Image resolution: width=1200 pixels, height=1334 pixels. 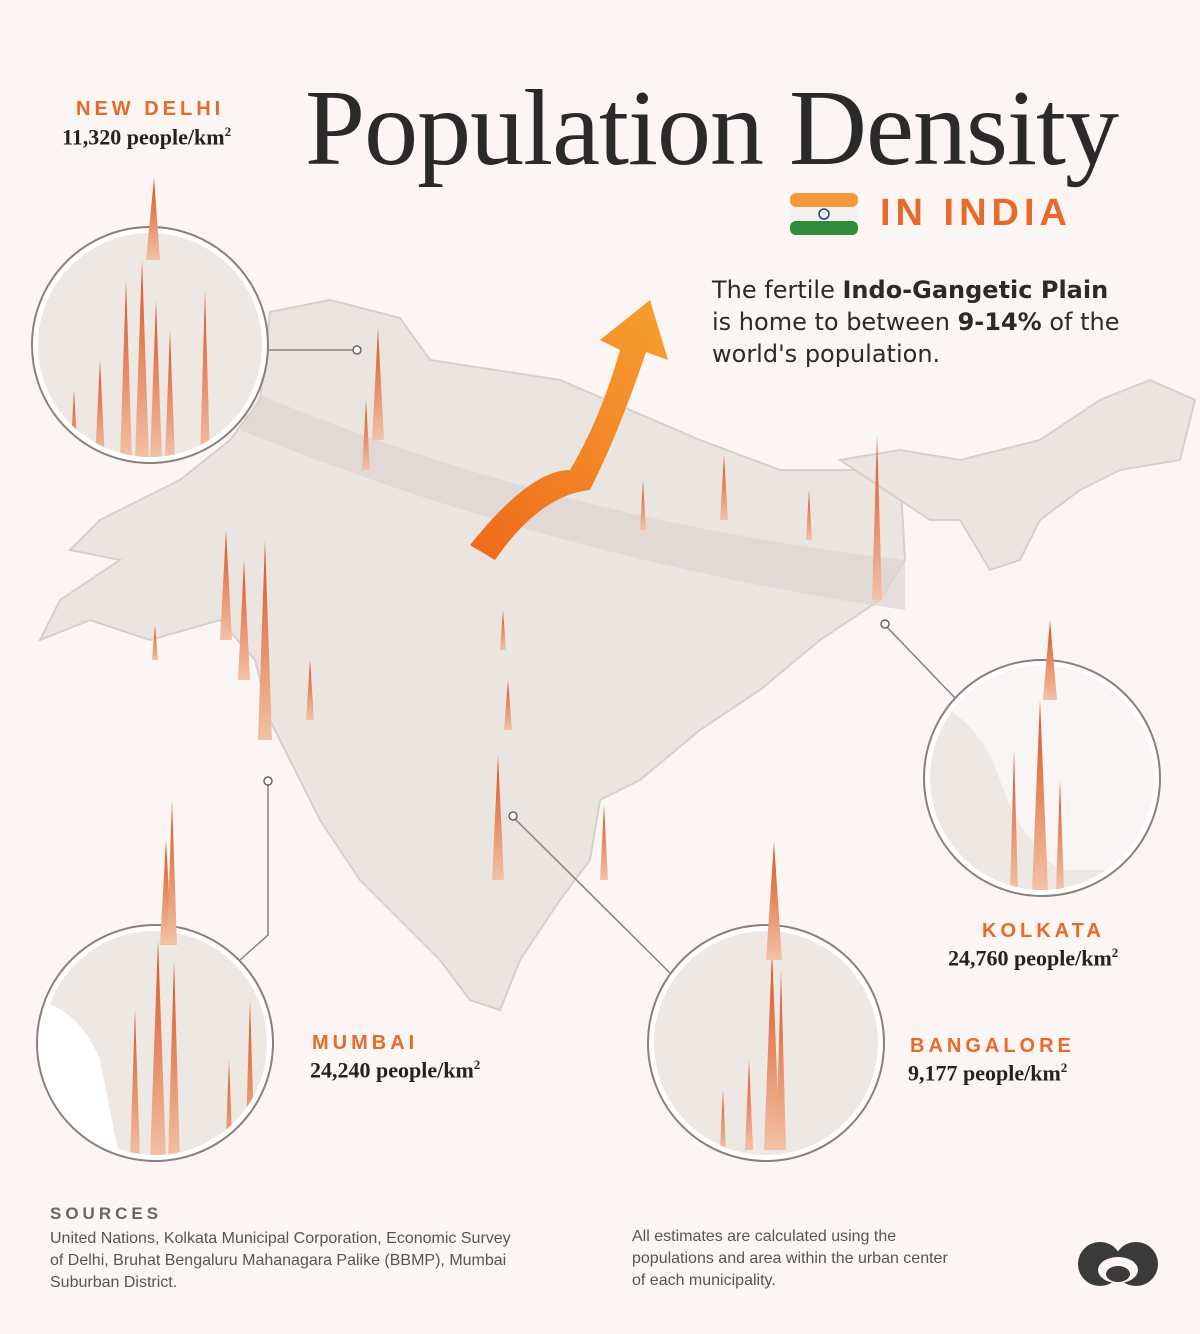 I want to click on sources-heading: SOURCES, so click(x=106, y=1213).